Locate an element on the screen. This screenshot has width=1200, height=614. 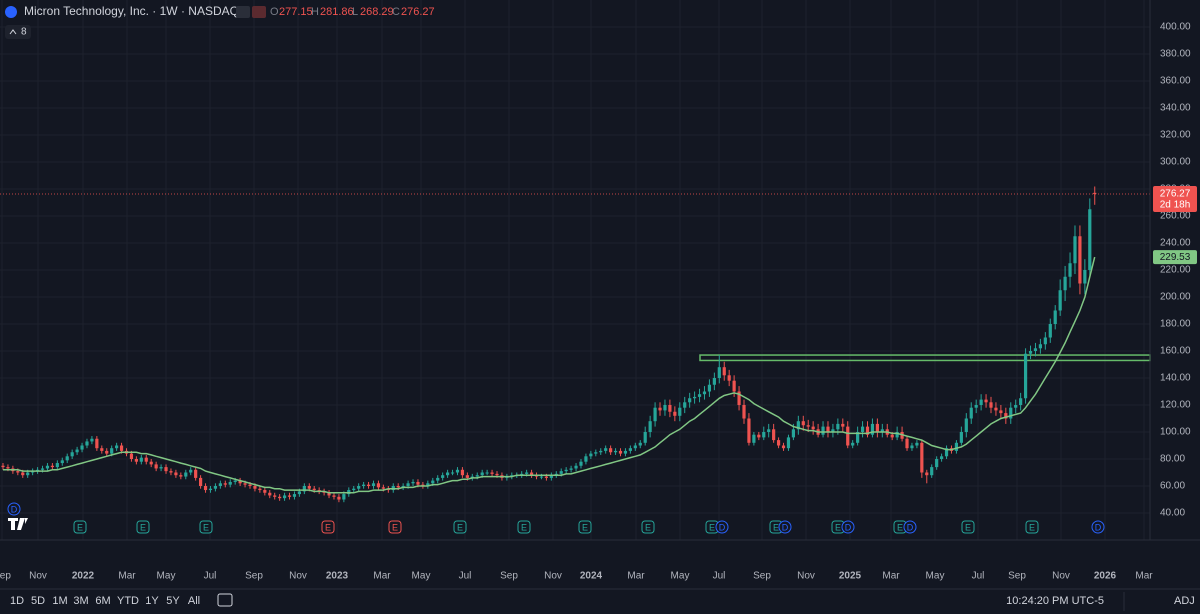
price-badge is located at coordinates (1175, 199).